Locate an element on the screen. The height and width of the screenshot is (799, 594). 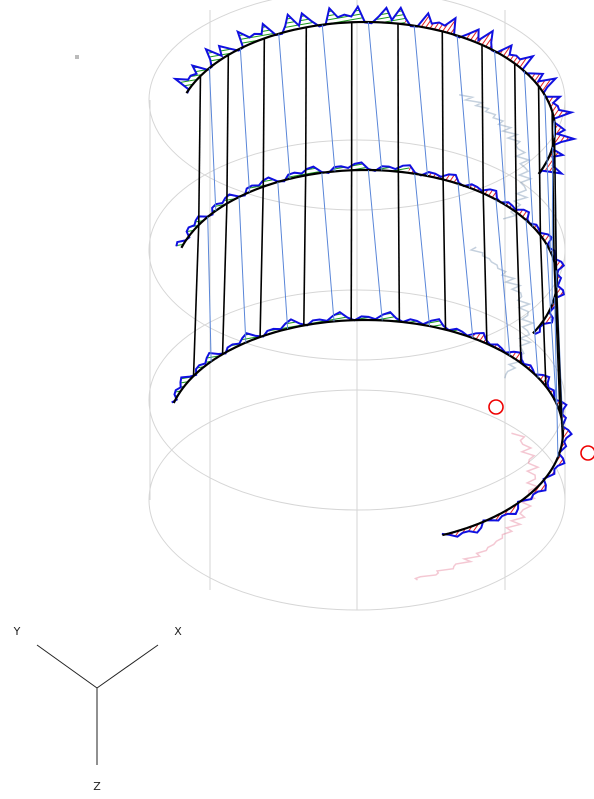
diagram-fill is located at coordinates (489, 93).